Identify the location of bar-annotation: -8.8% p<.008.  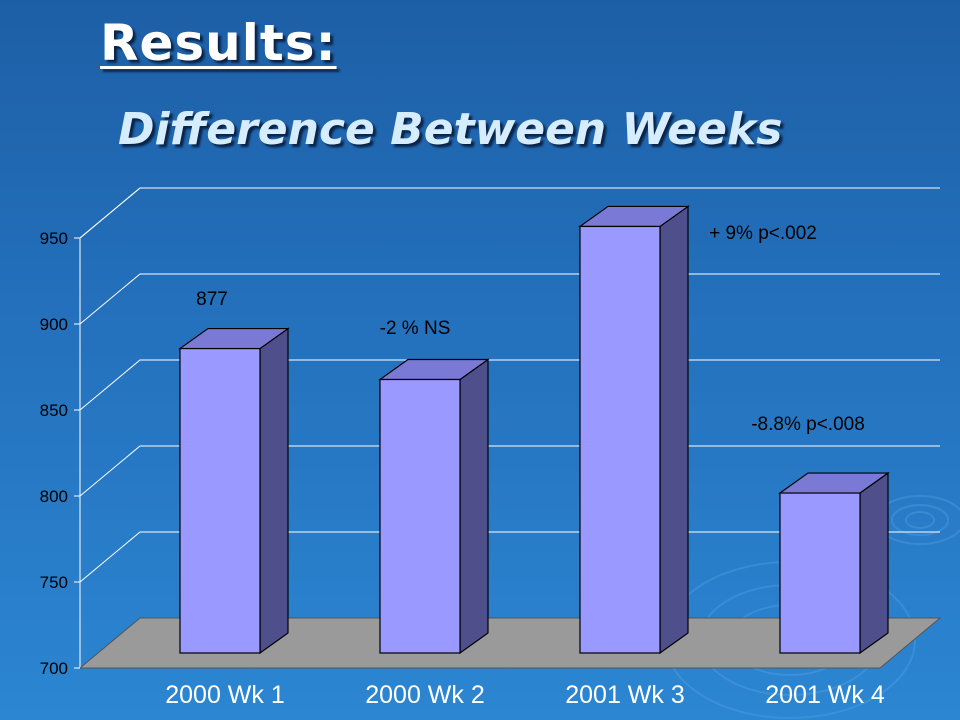
(808, 424).